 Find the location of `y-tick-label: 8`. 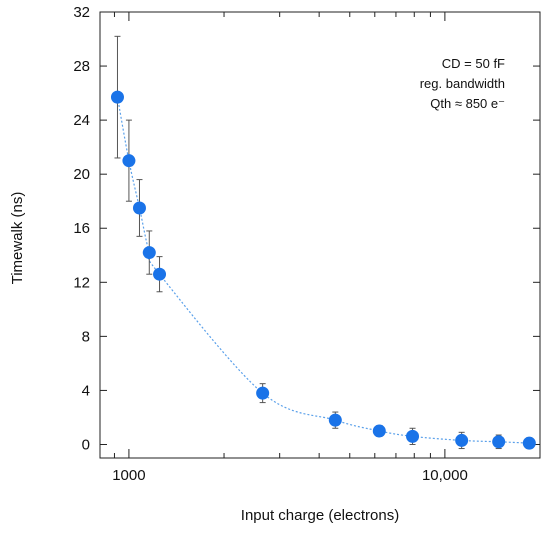

y-tick-label: 8 is located at coordinates (86, 336).